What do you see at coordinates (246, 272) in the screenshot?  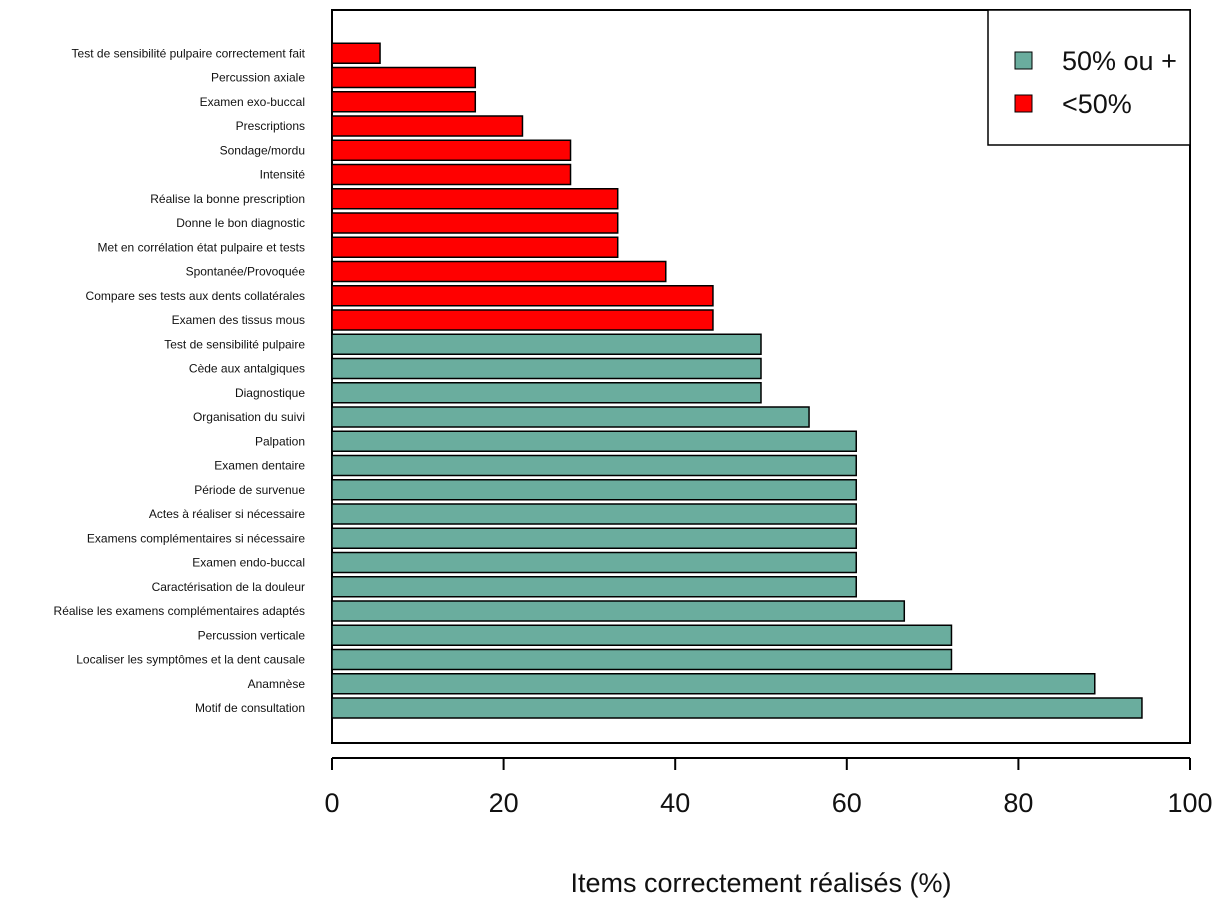 I see `category-label: Spontanée/Provoquée` at bounding box center [246, 272].